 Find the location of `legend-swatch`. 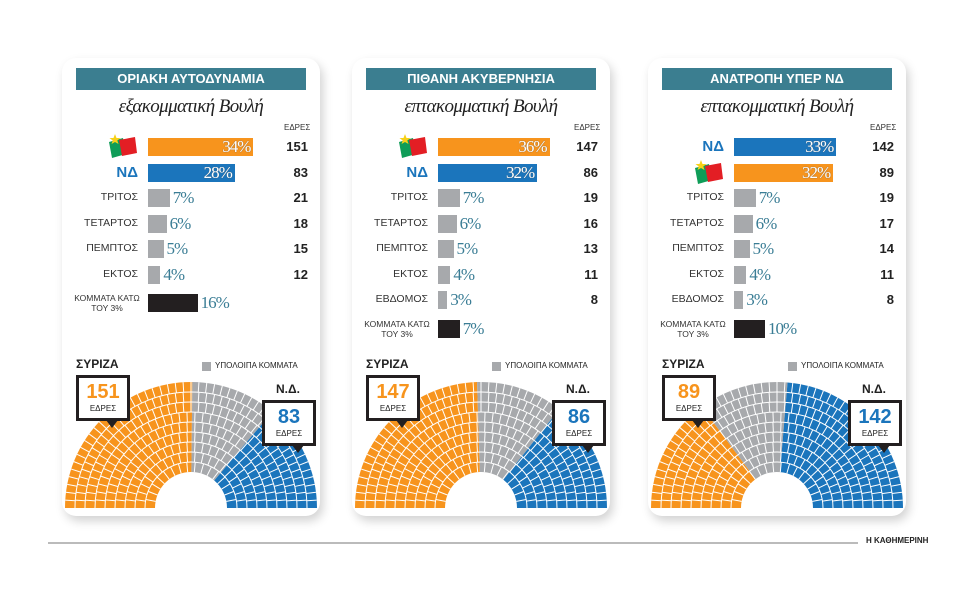

legend-swatch is located at coordinates (792, 366).